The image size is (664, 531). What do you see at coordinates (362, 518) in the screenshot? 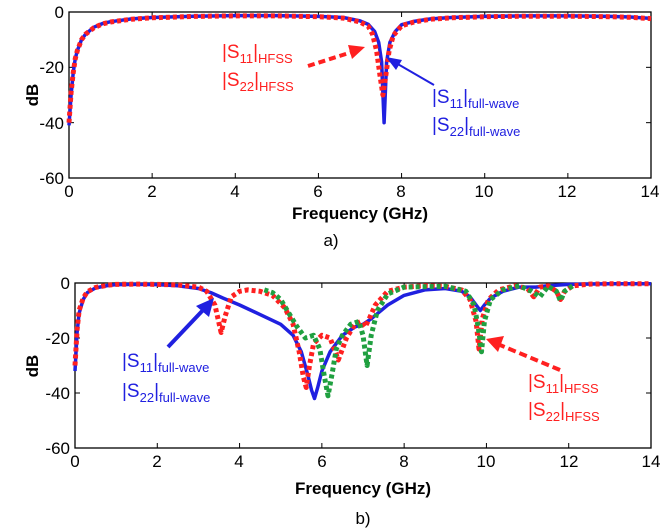
I see `panel-caption: b)` at bounding box center [362, 518].